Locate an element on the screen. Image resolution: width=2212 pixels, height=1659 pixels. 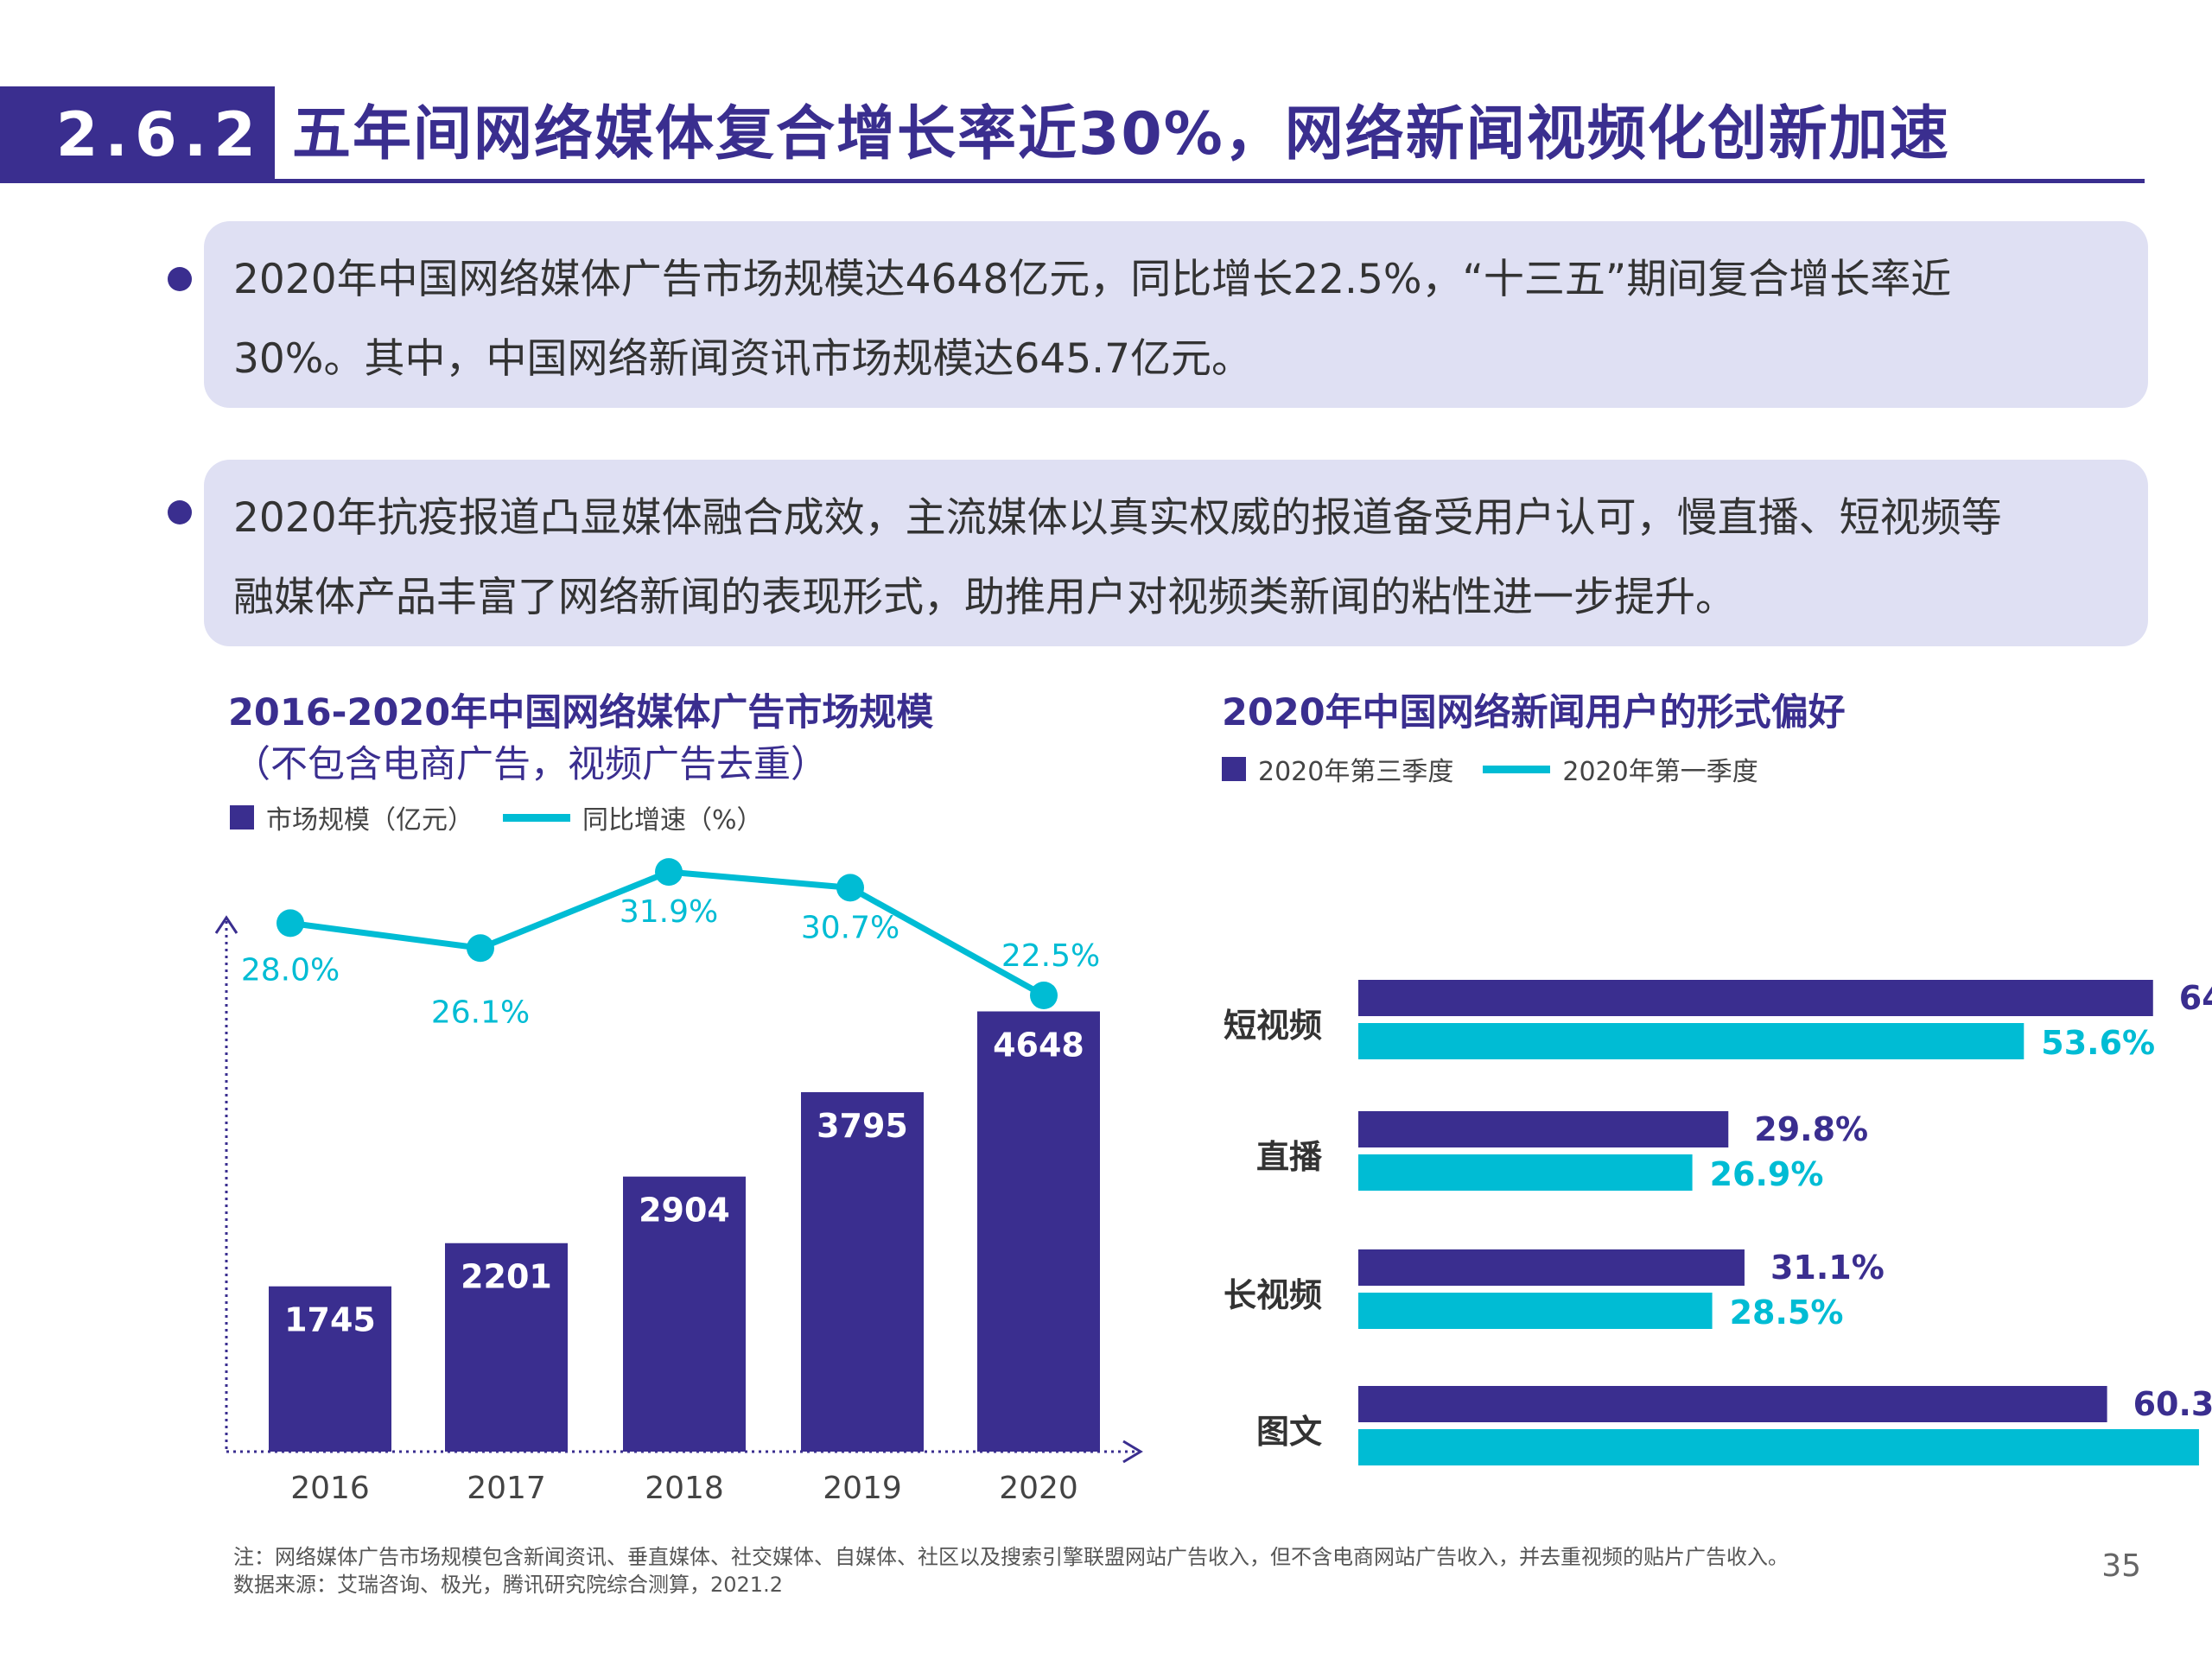
category-label: 直播 is located at coordinates (1289, 1157).